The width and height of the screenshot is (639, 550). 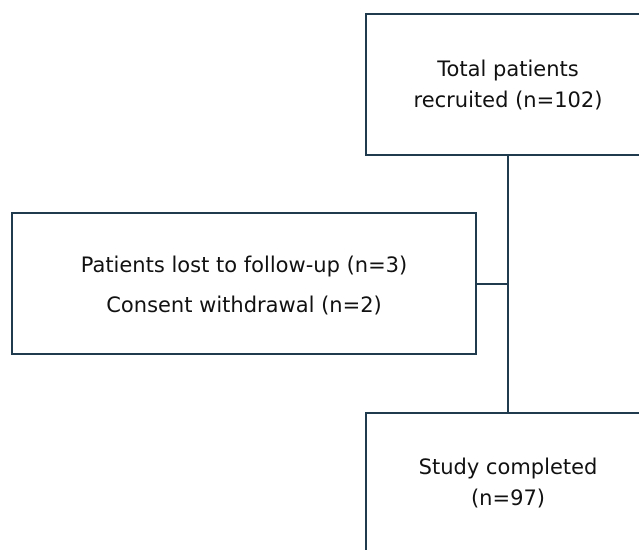 I want to click on node-label: Consent withdrawal (n=2), so click(x=244, y=305).